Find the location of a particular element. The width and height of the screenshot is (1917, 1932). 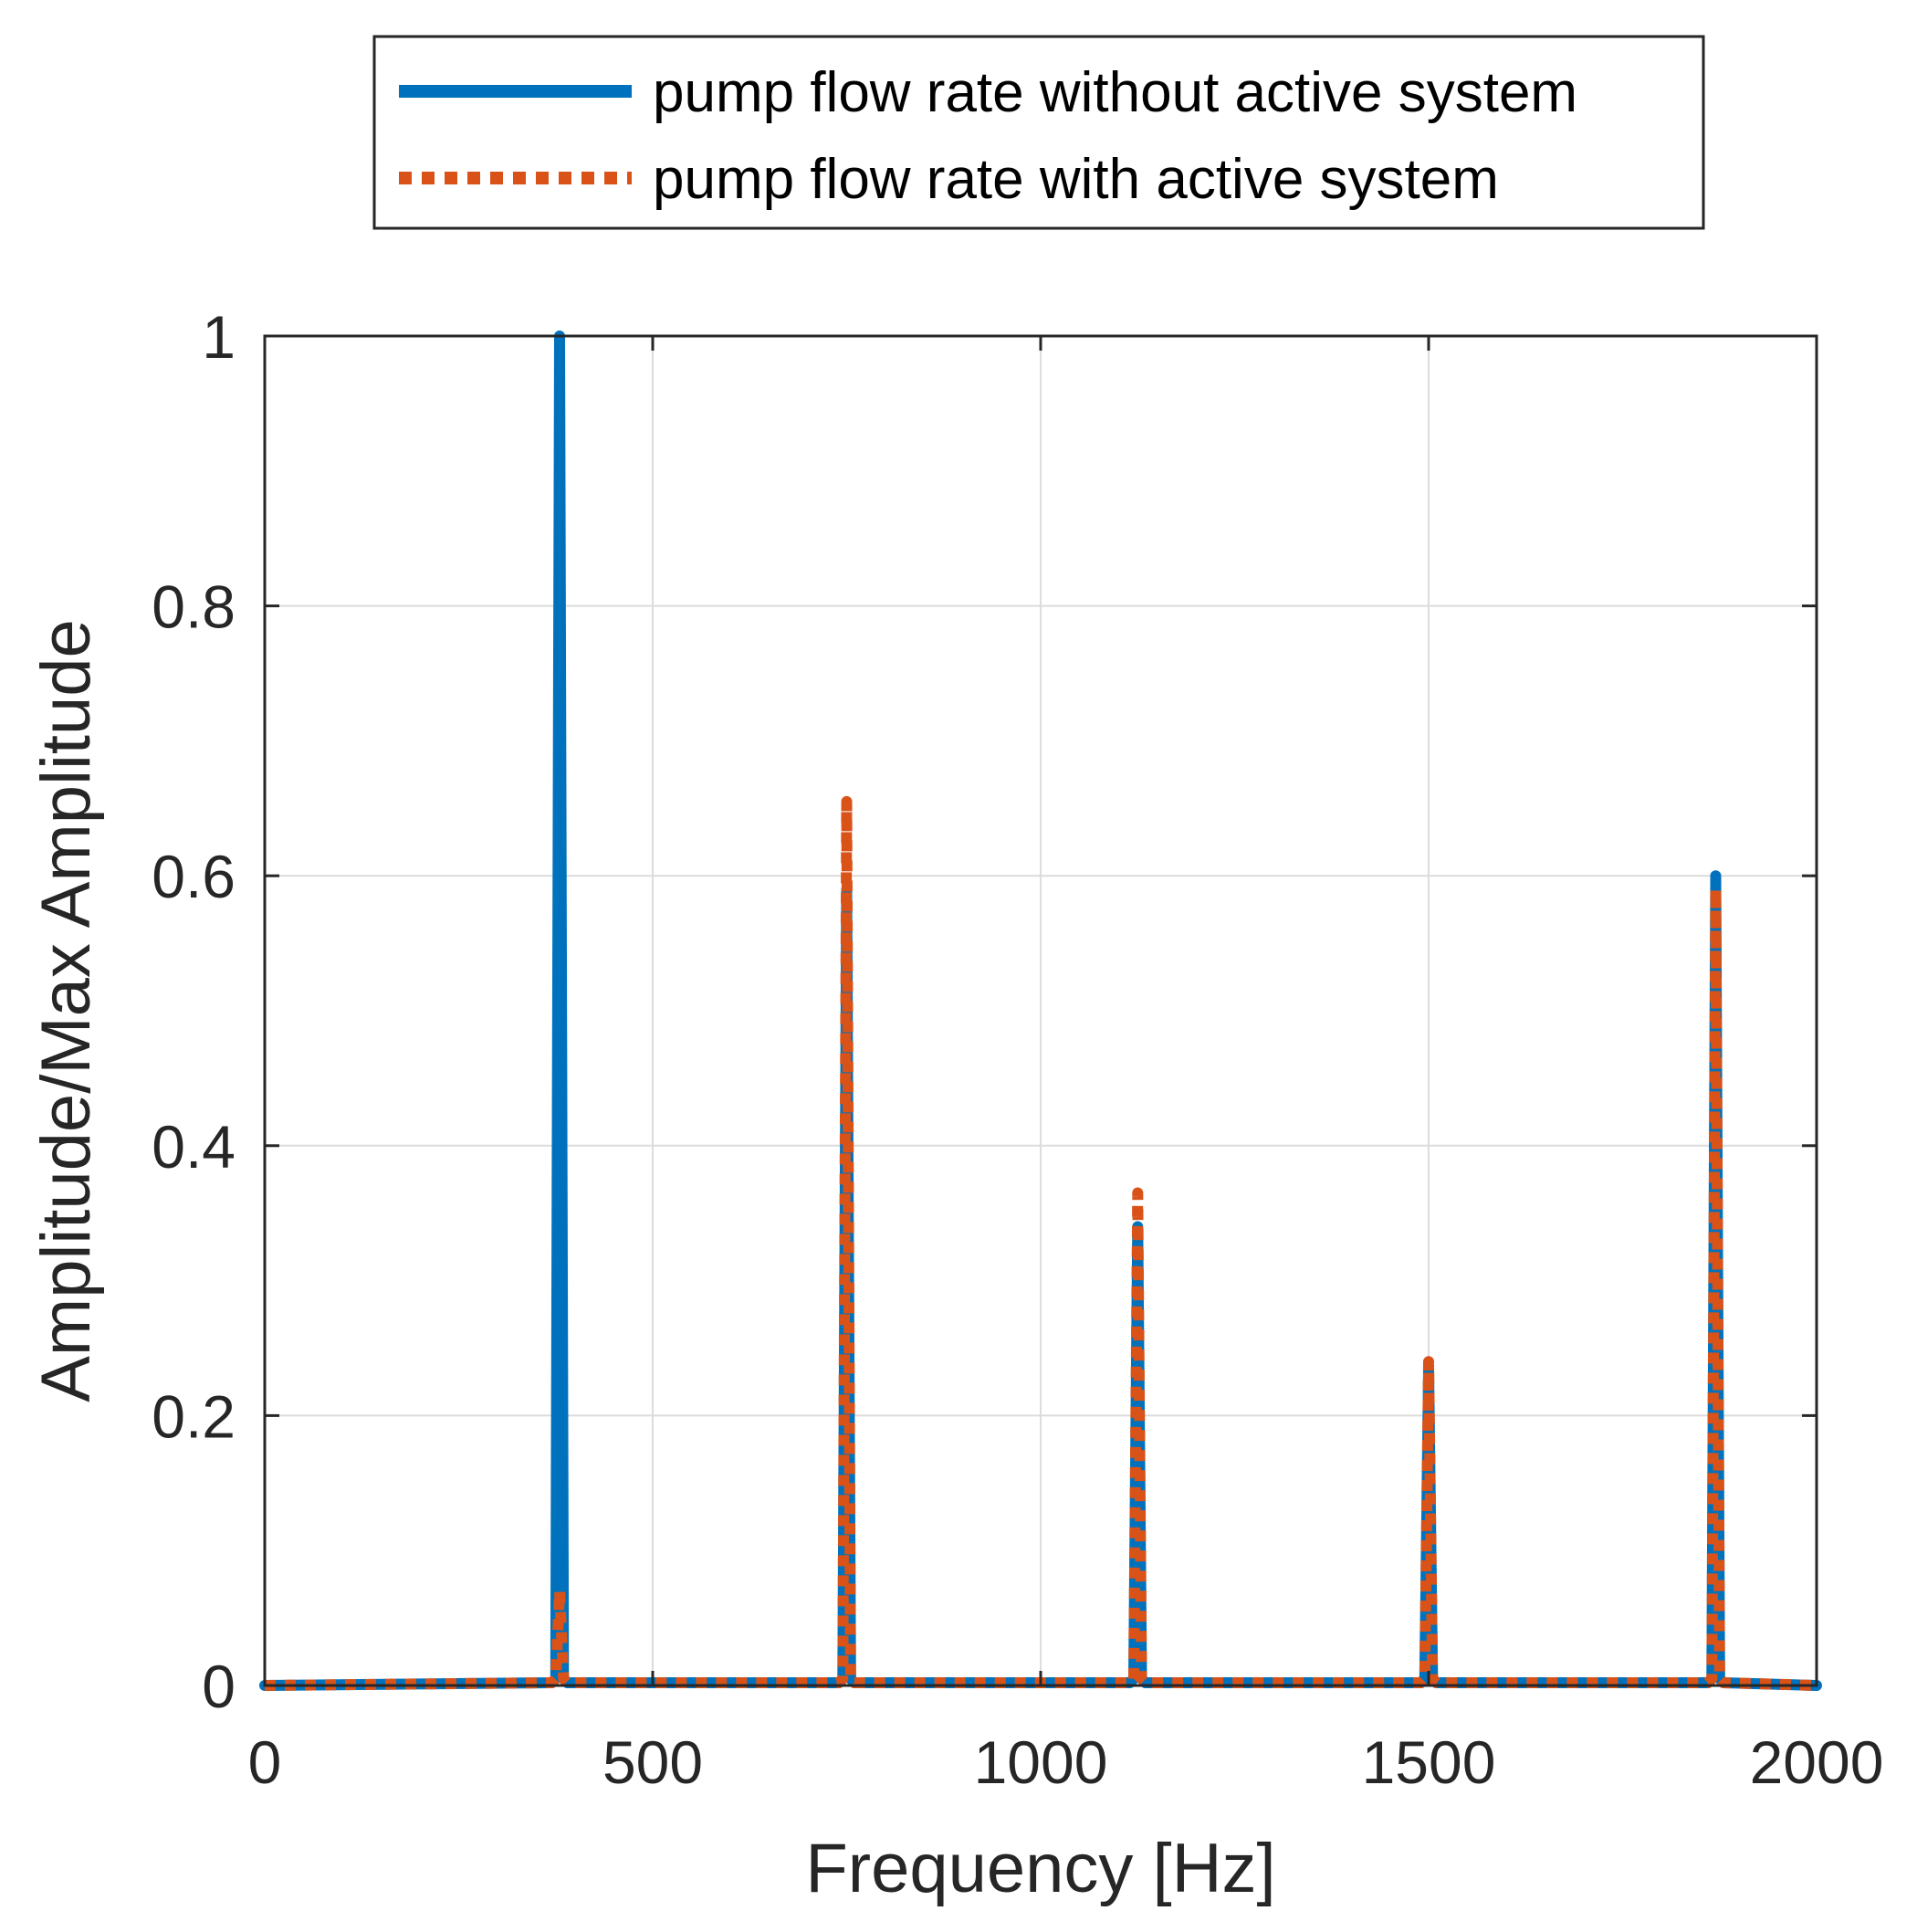

y-tick-label: 1 is located at coordinates (219, 337).